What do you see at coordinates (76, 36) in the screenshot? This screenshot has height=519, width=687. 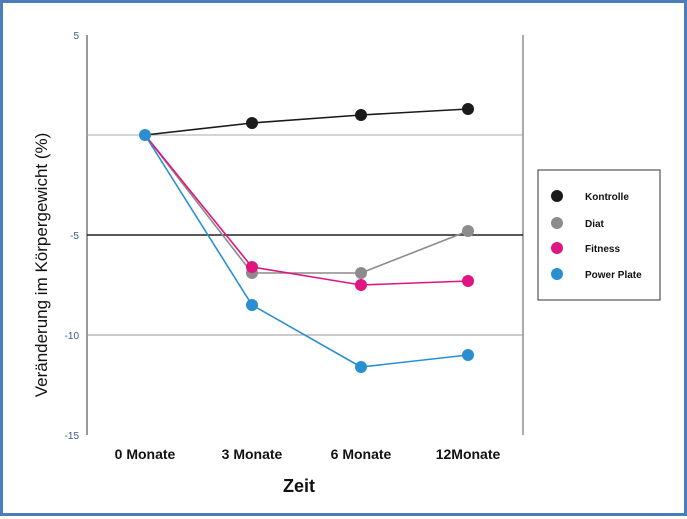 I see `y-tick-label: 5` at bounding box center [76, 36].